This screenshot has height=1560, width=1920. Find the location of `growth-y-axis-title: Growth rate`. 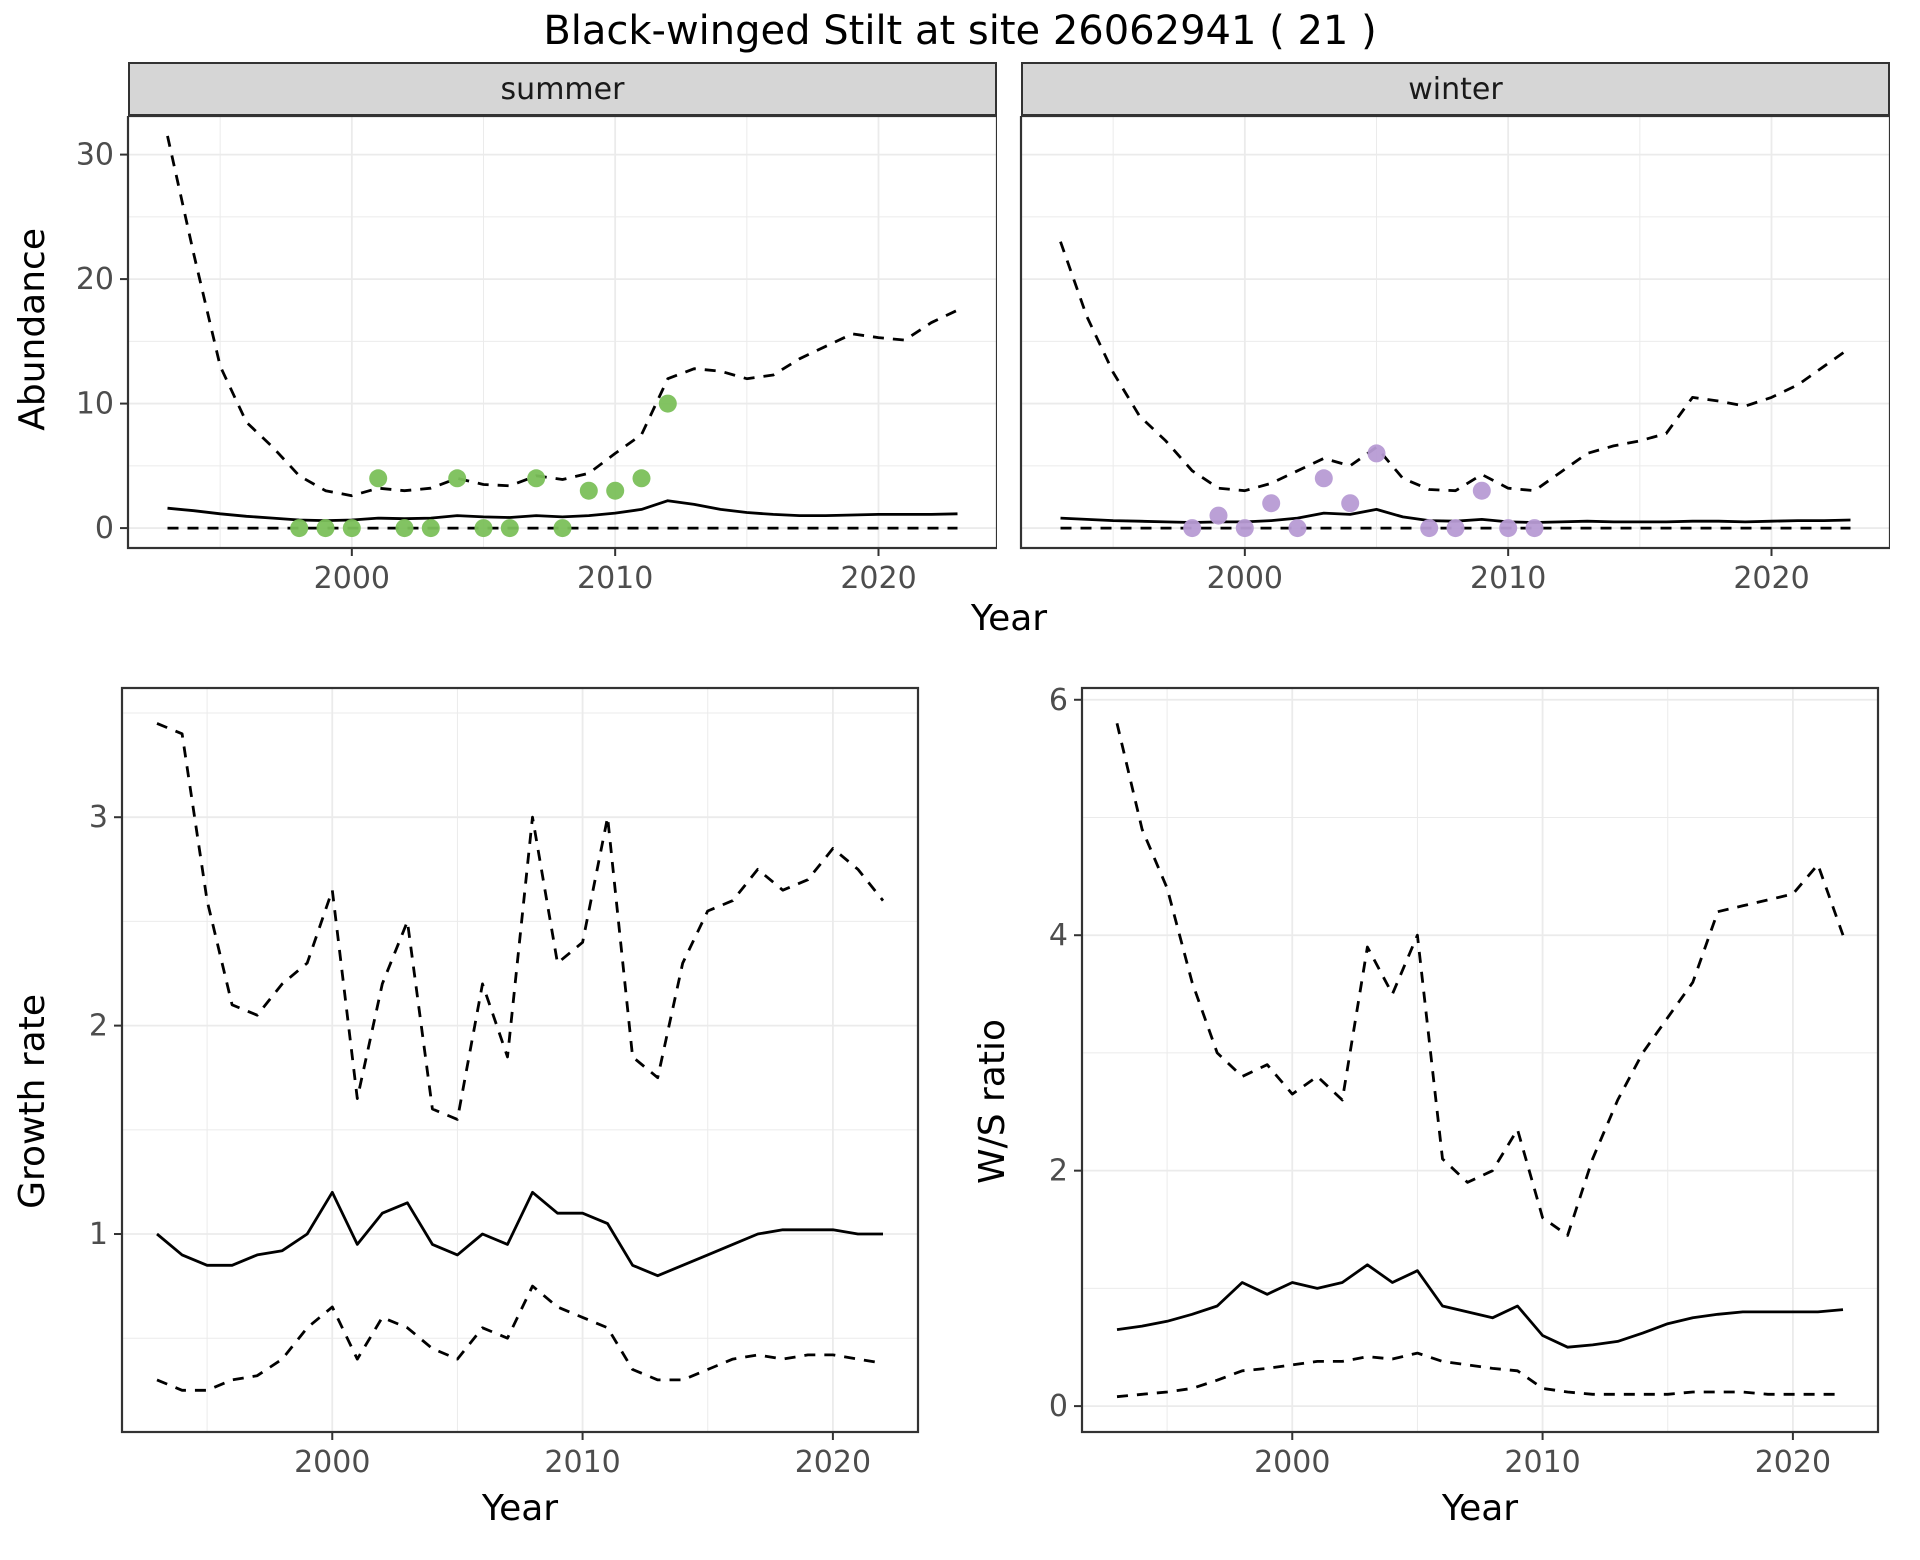

growth-y-axis-title: Growth rate is located at coordinates (32, 1101).